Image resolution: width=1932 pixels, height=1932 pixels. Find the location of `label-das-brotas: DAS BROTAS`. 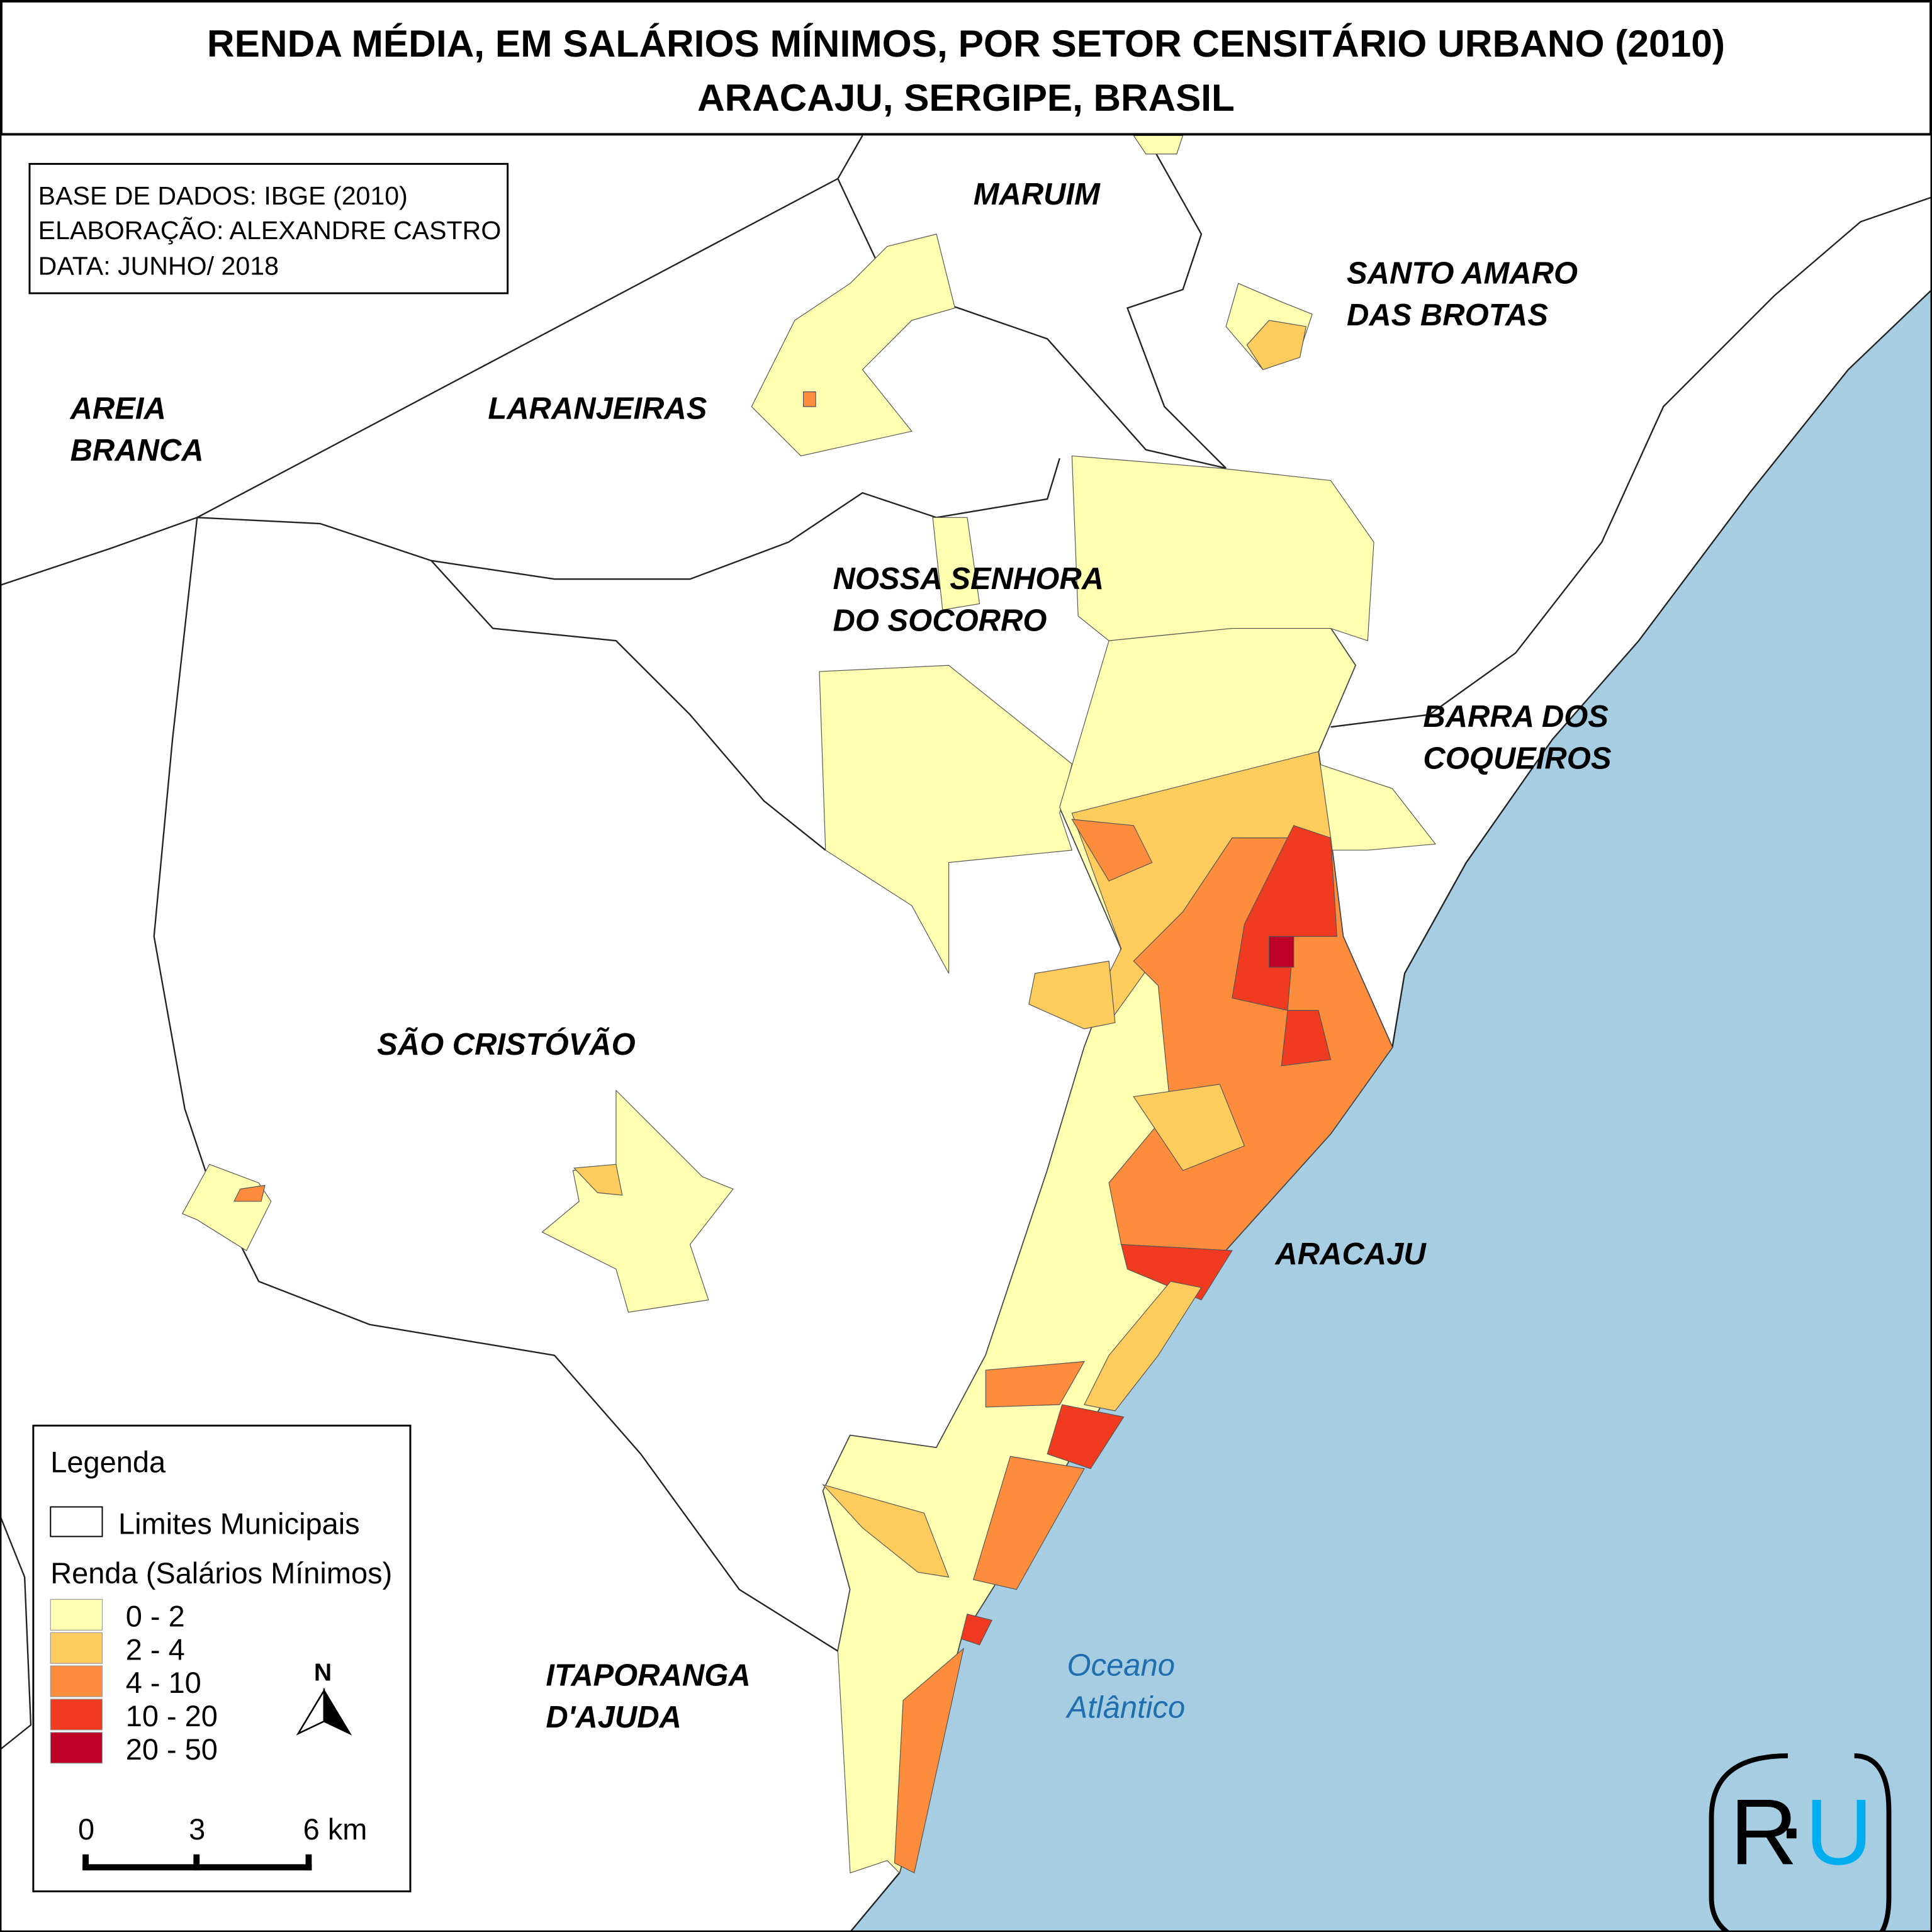

label-das-brotas: DAS BROTAS is located at coordinates (1447, 315).